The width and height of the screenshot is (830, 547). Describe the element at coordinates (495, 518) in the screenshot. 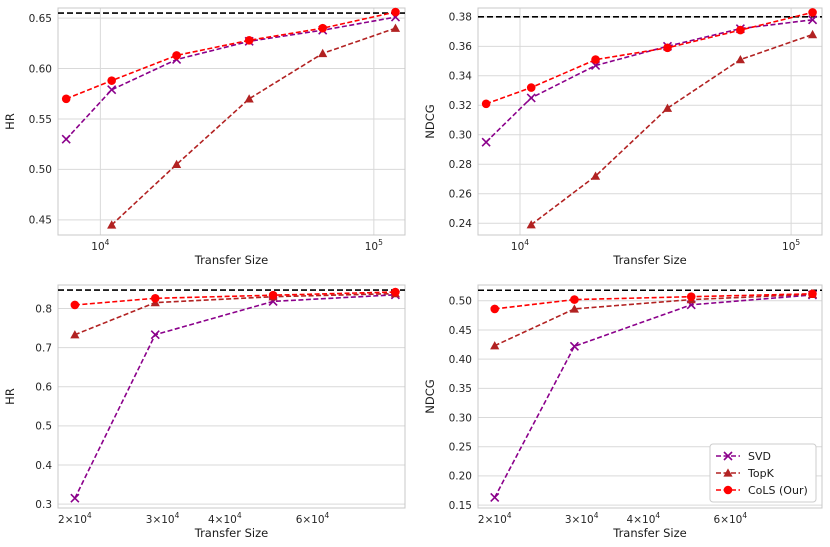

I see `x-tick-label: 2×10⁴` at that location.